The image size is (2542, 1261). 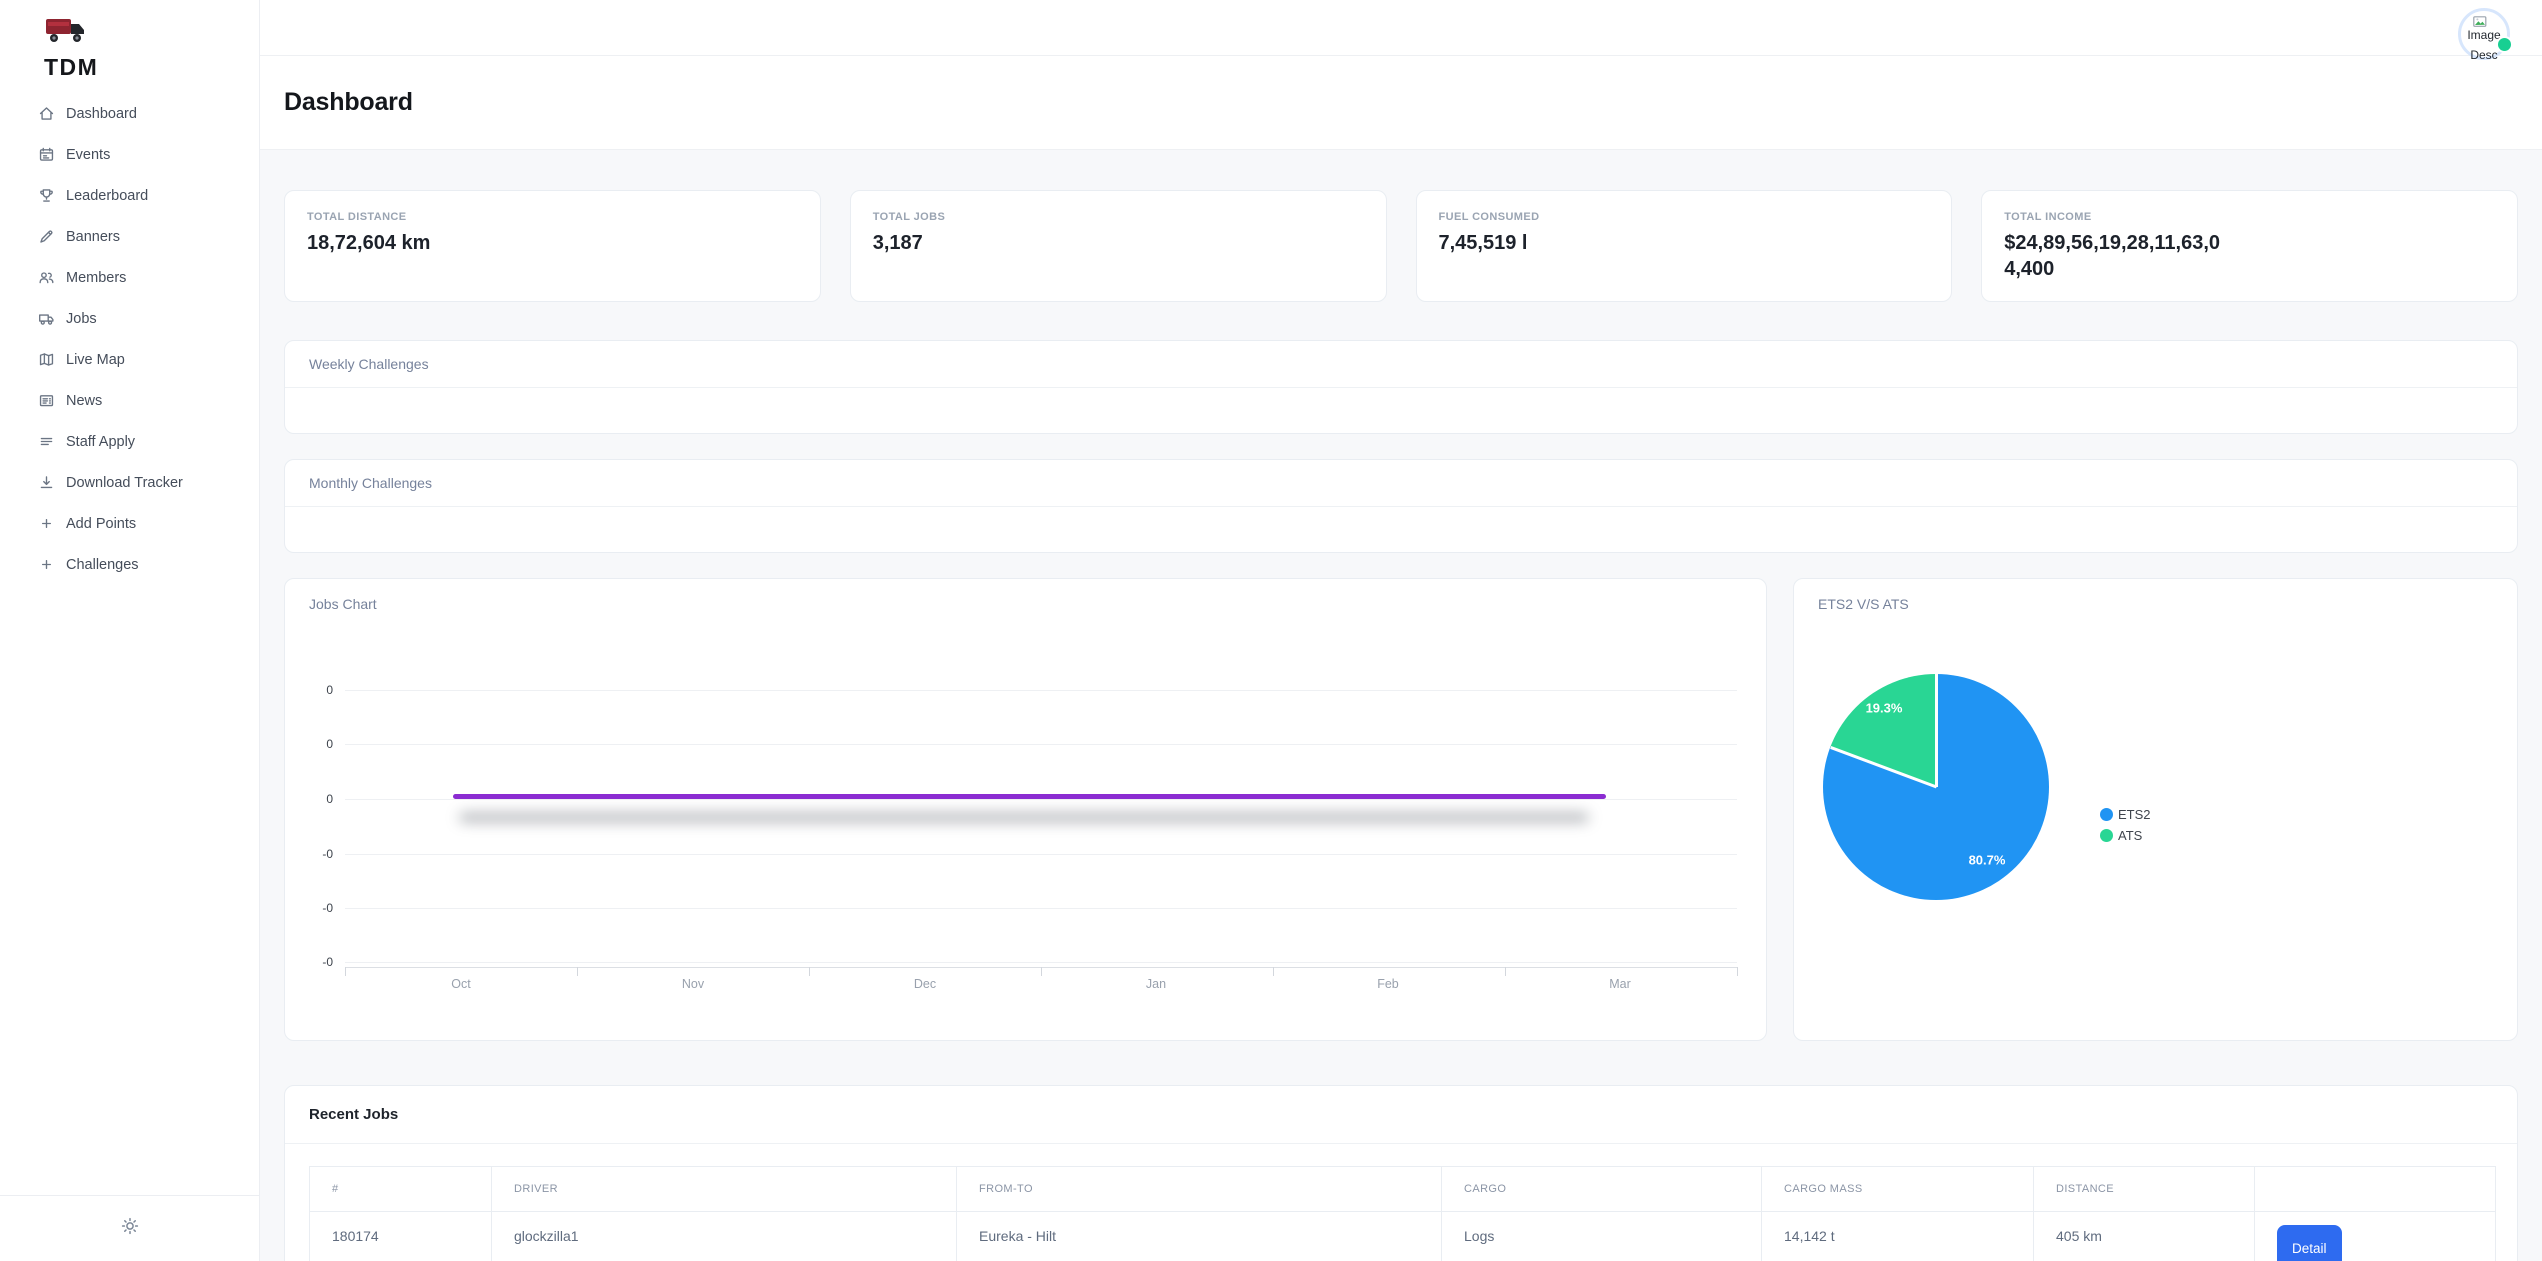 What do you see at coordinates (1024, 817) in the screenshot?
I see `line-series-shadow` at bounding box center [1024, 817].